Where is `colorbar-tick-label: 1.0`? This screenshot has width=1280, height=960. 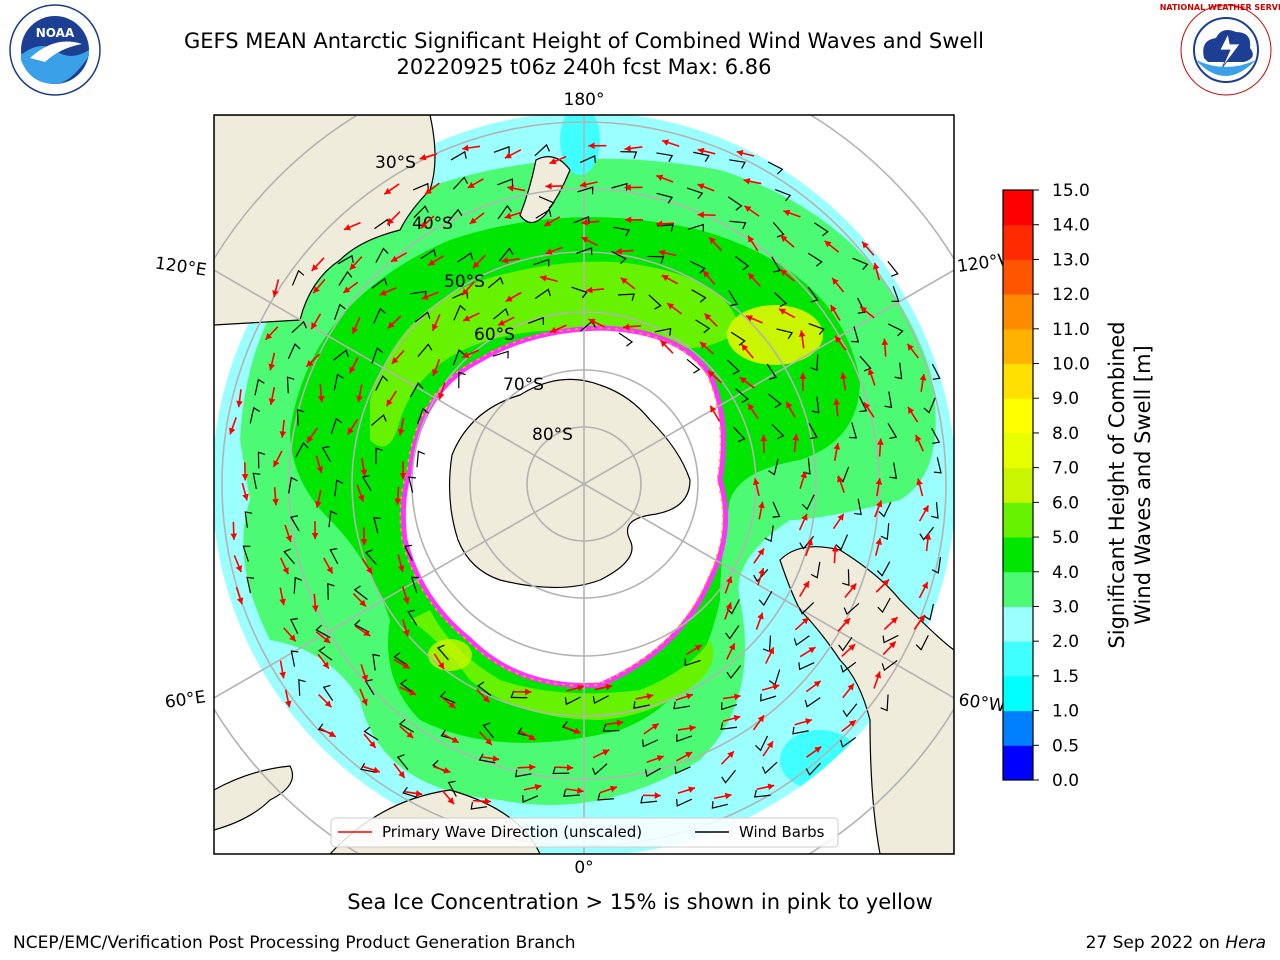
colorbar-tick-label: 1.0 is located at coordinates (1065, 712).